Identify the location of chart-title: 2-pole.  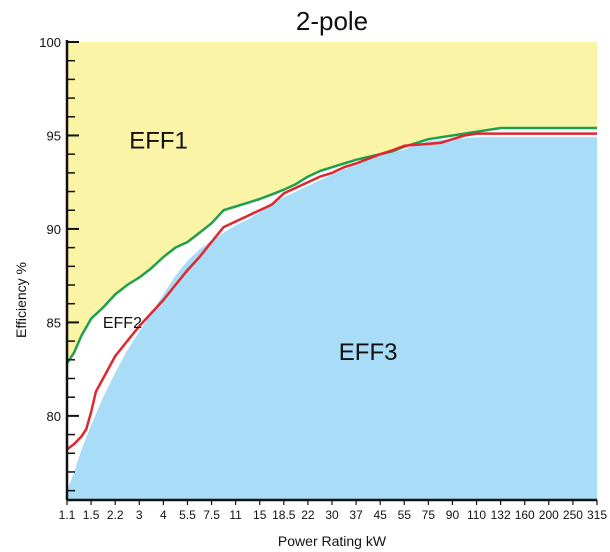
(332, 21).